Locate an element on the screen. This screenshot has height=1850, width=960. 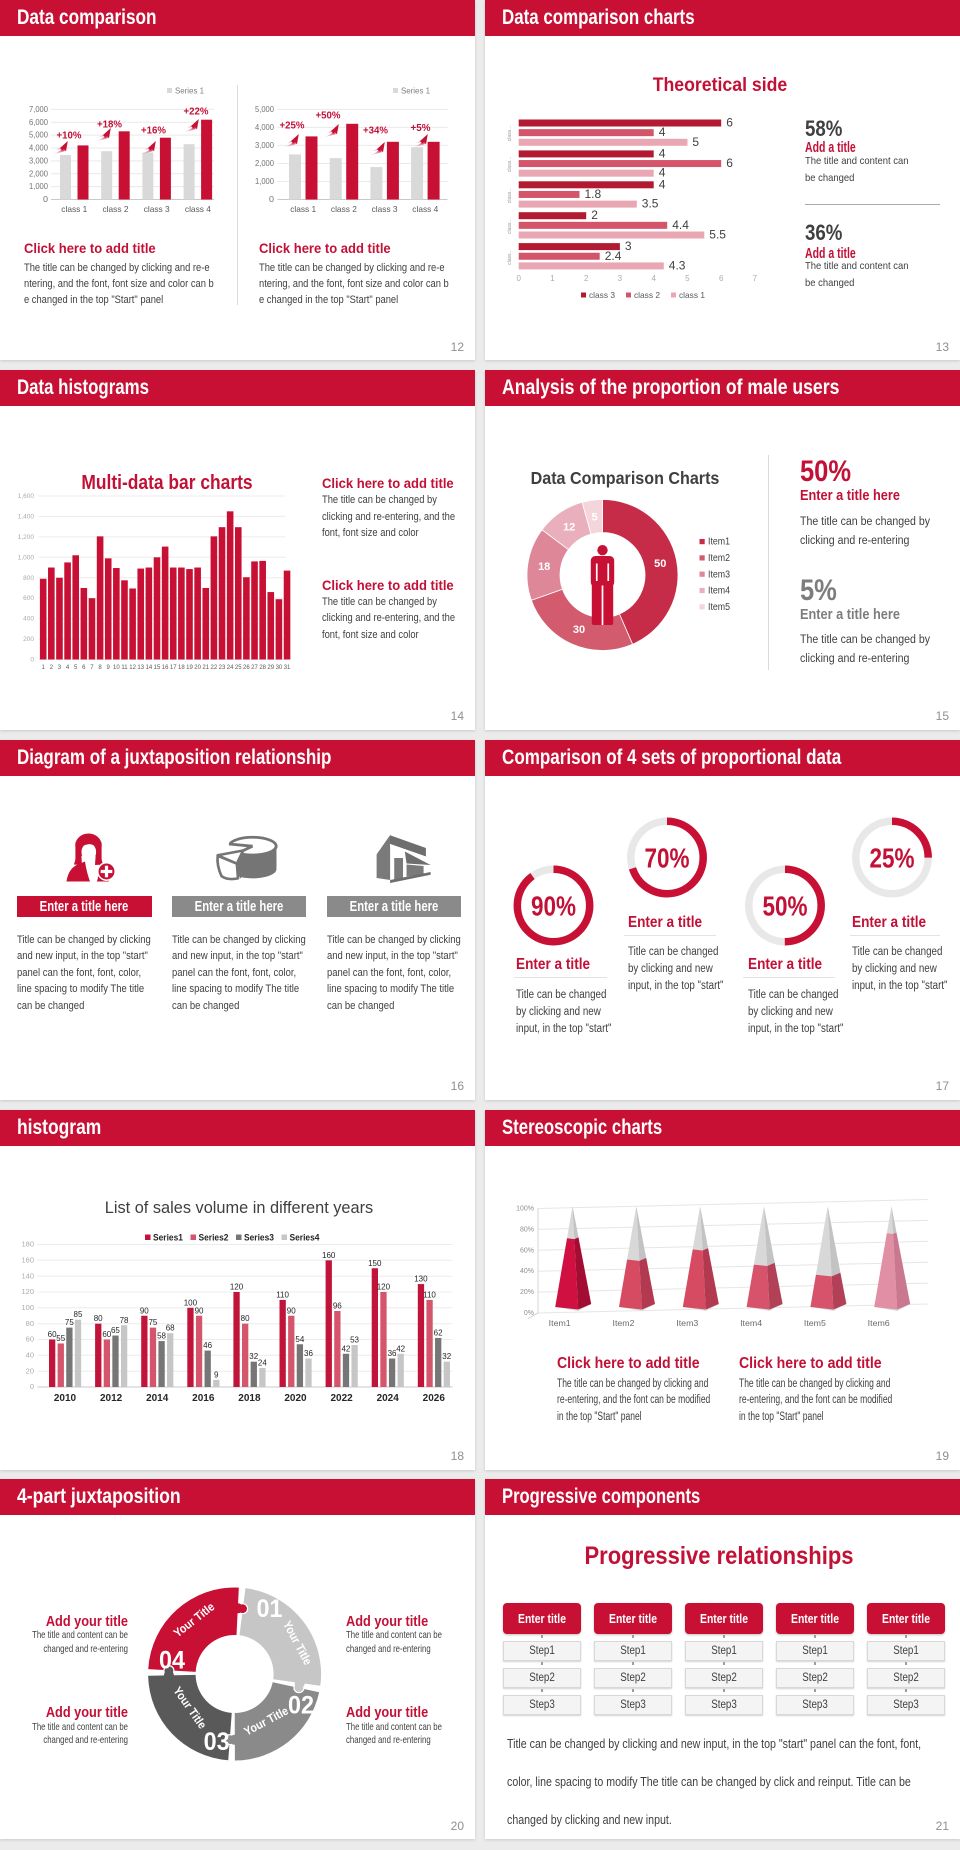
svg-text: 9 is located at coordinates (109, 668).